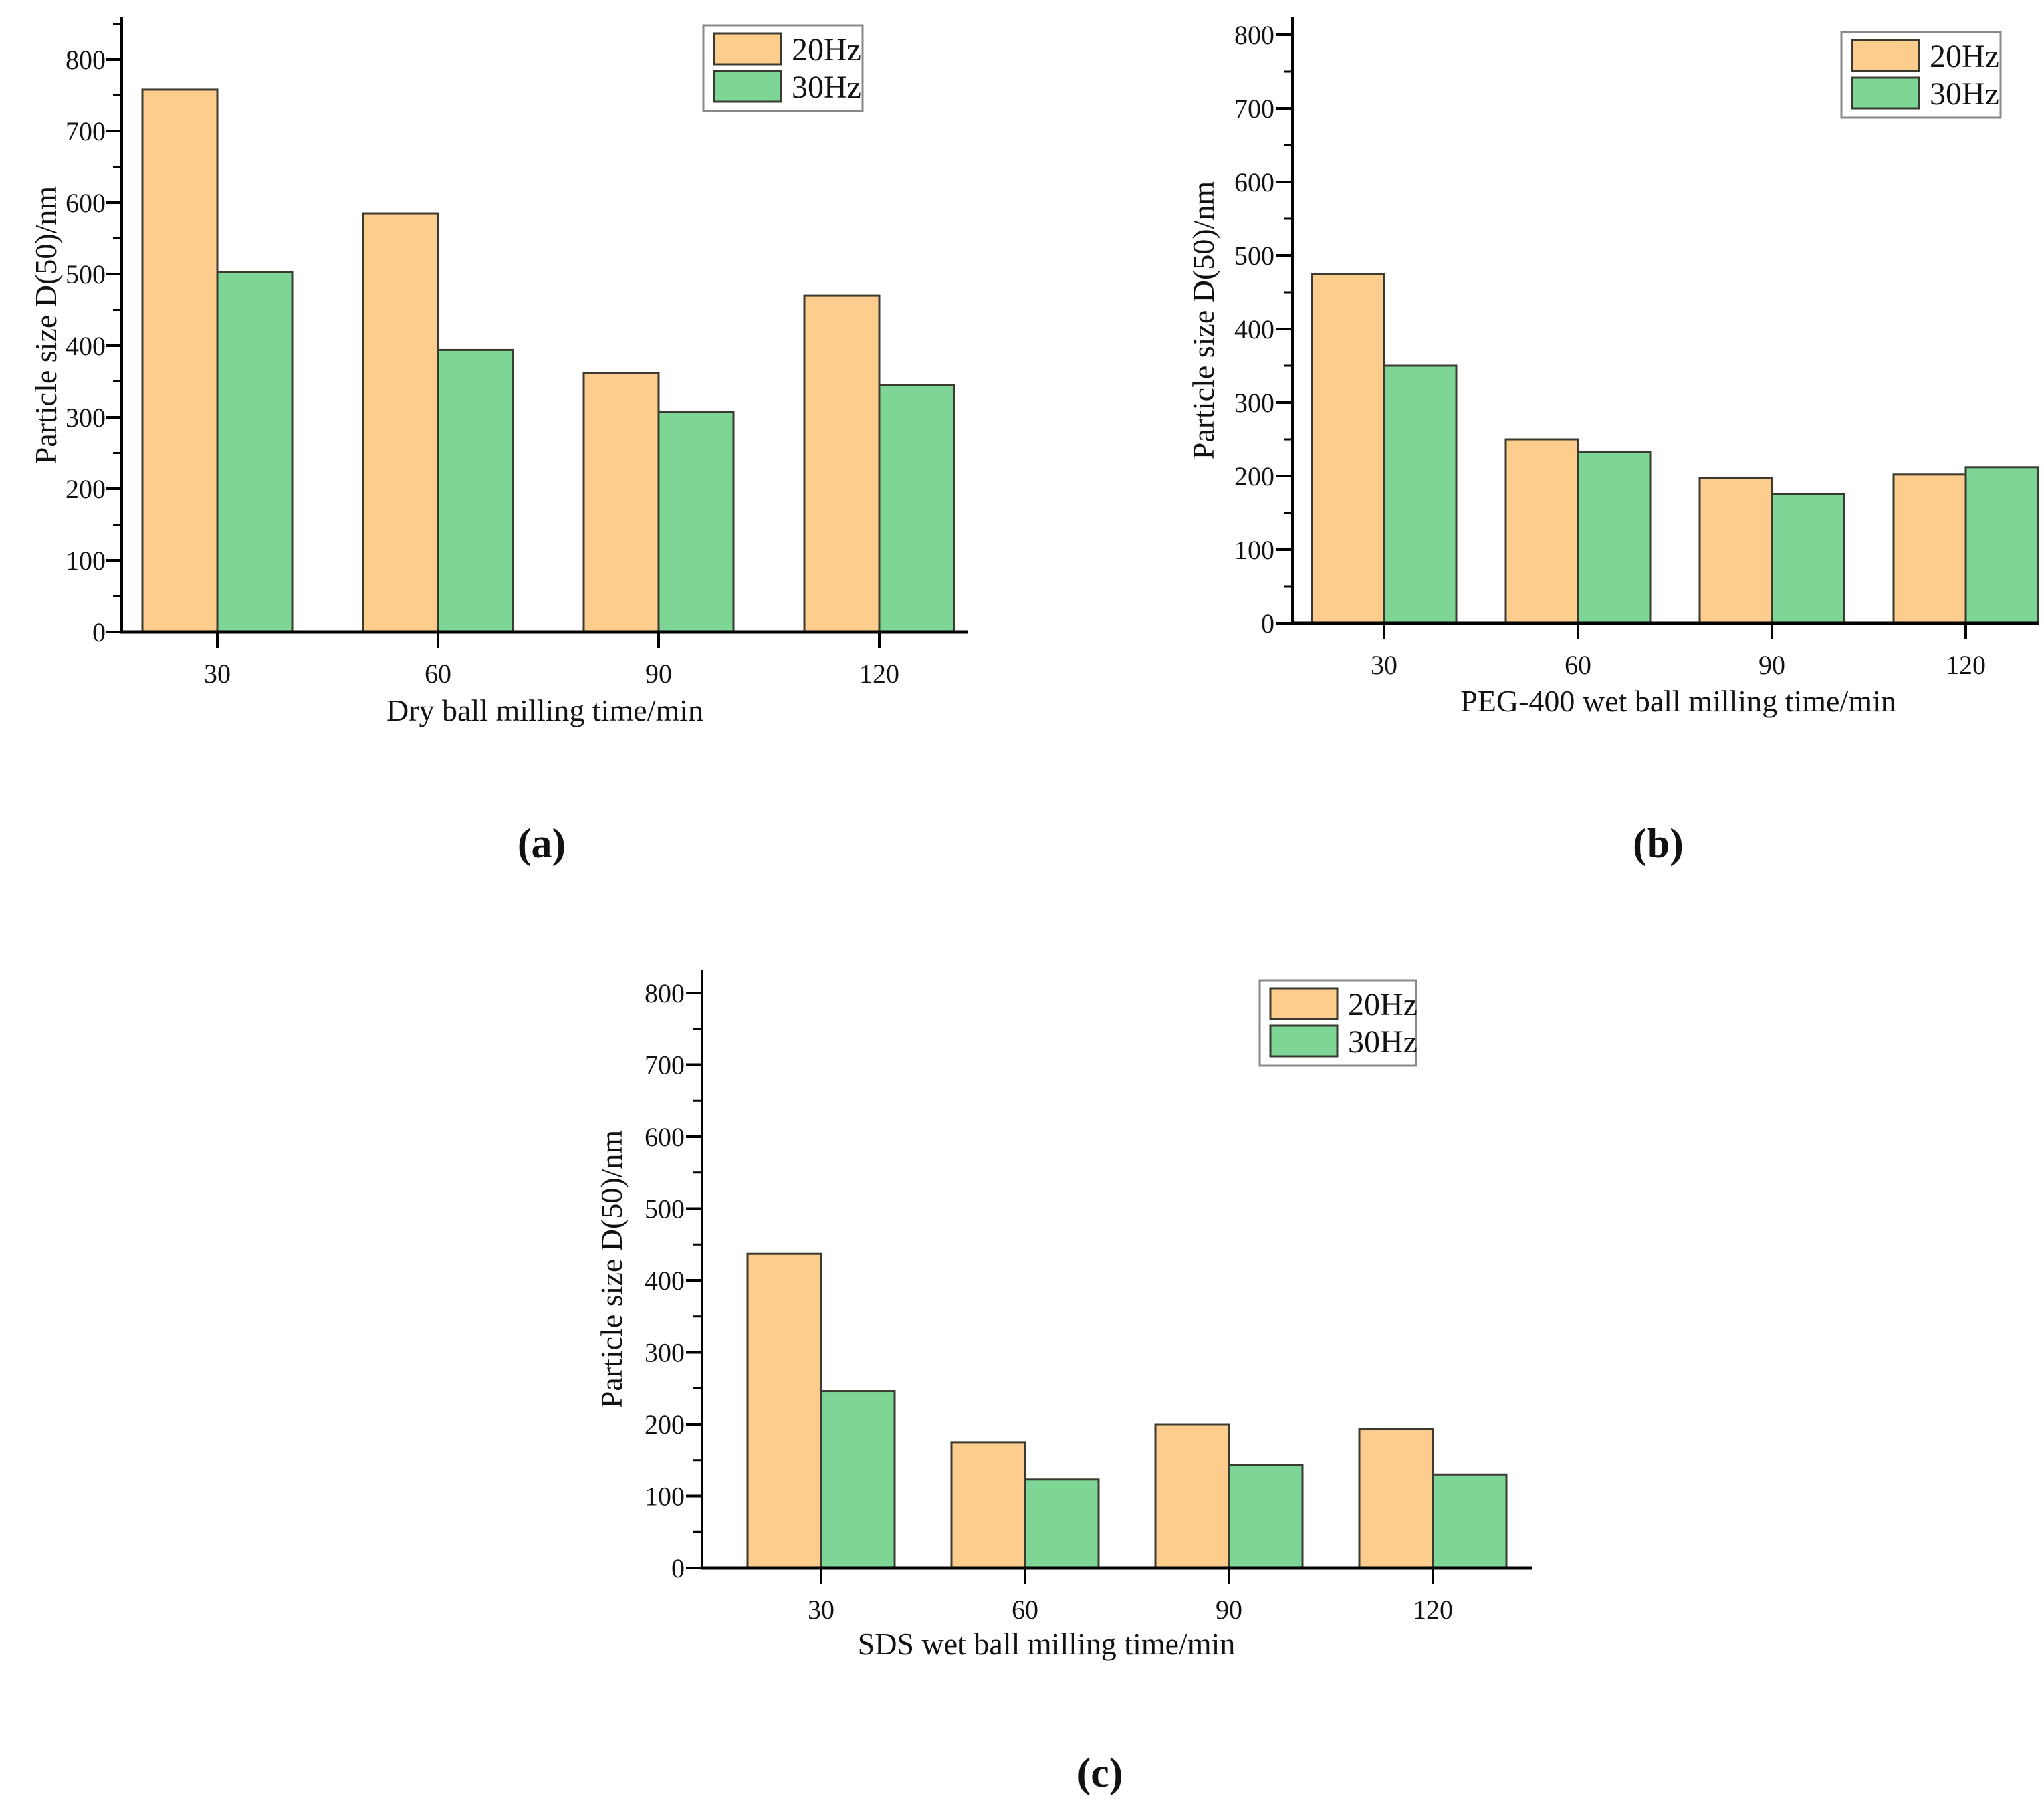  I want to click on chart-a-bar-20hz-90min, so click(621, 502).